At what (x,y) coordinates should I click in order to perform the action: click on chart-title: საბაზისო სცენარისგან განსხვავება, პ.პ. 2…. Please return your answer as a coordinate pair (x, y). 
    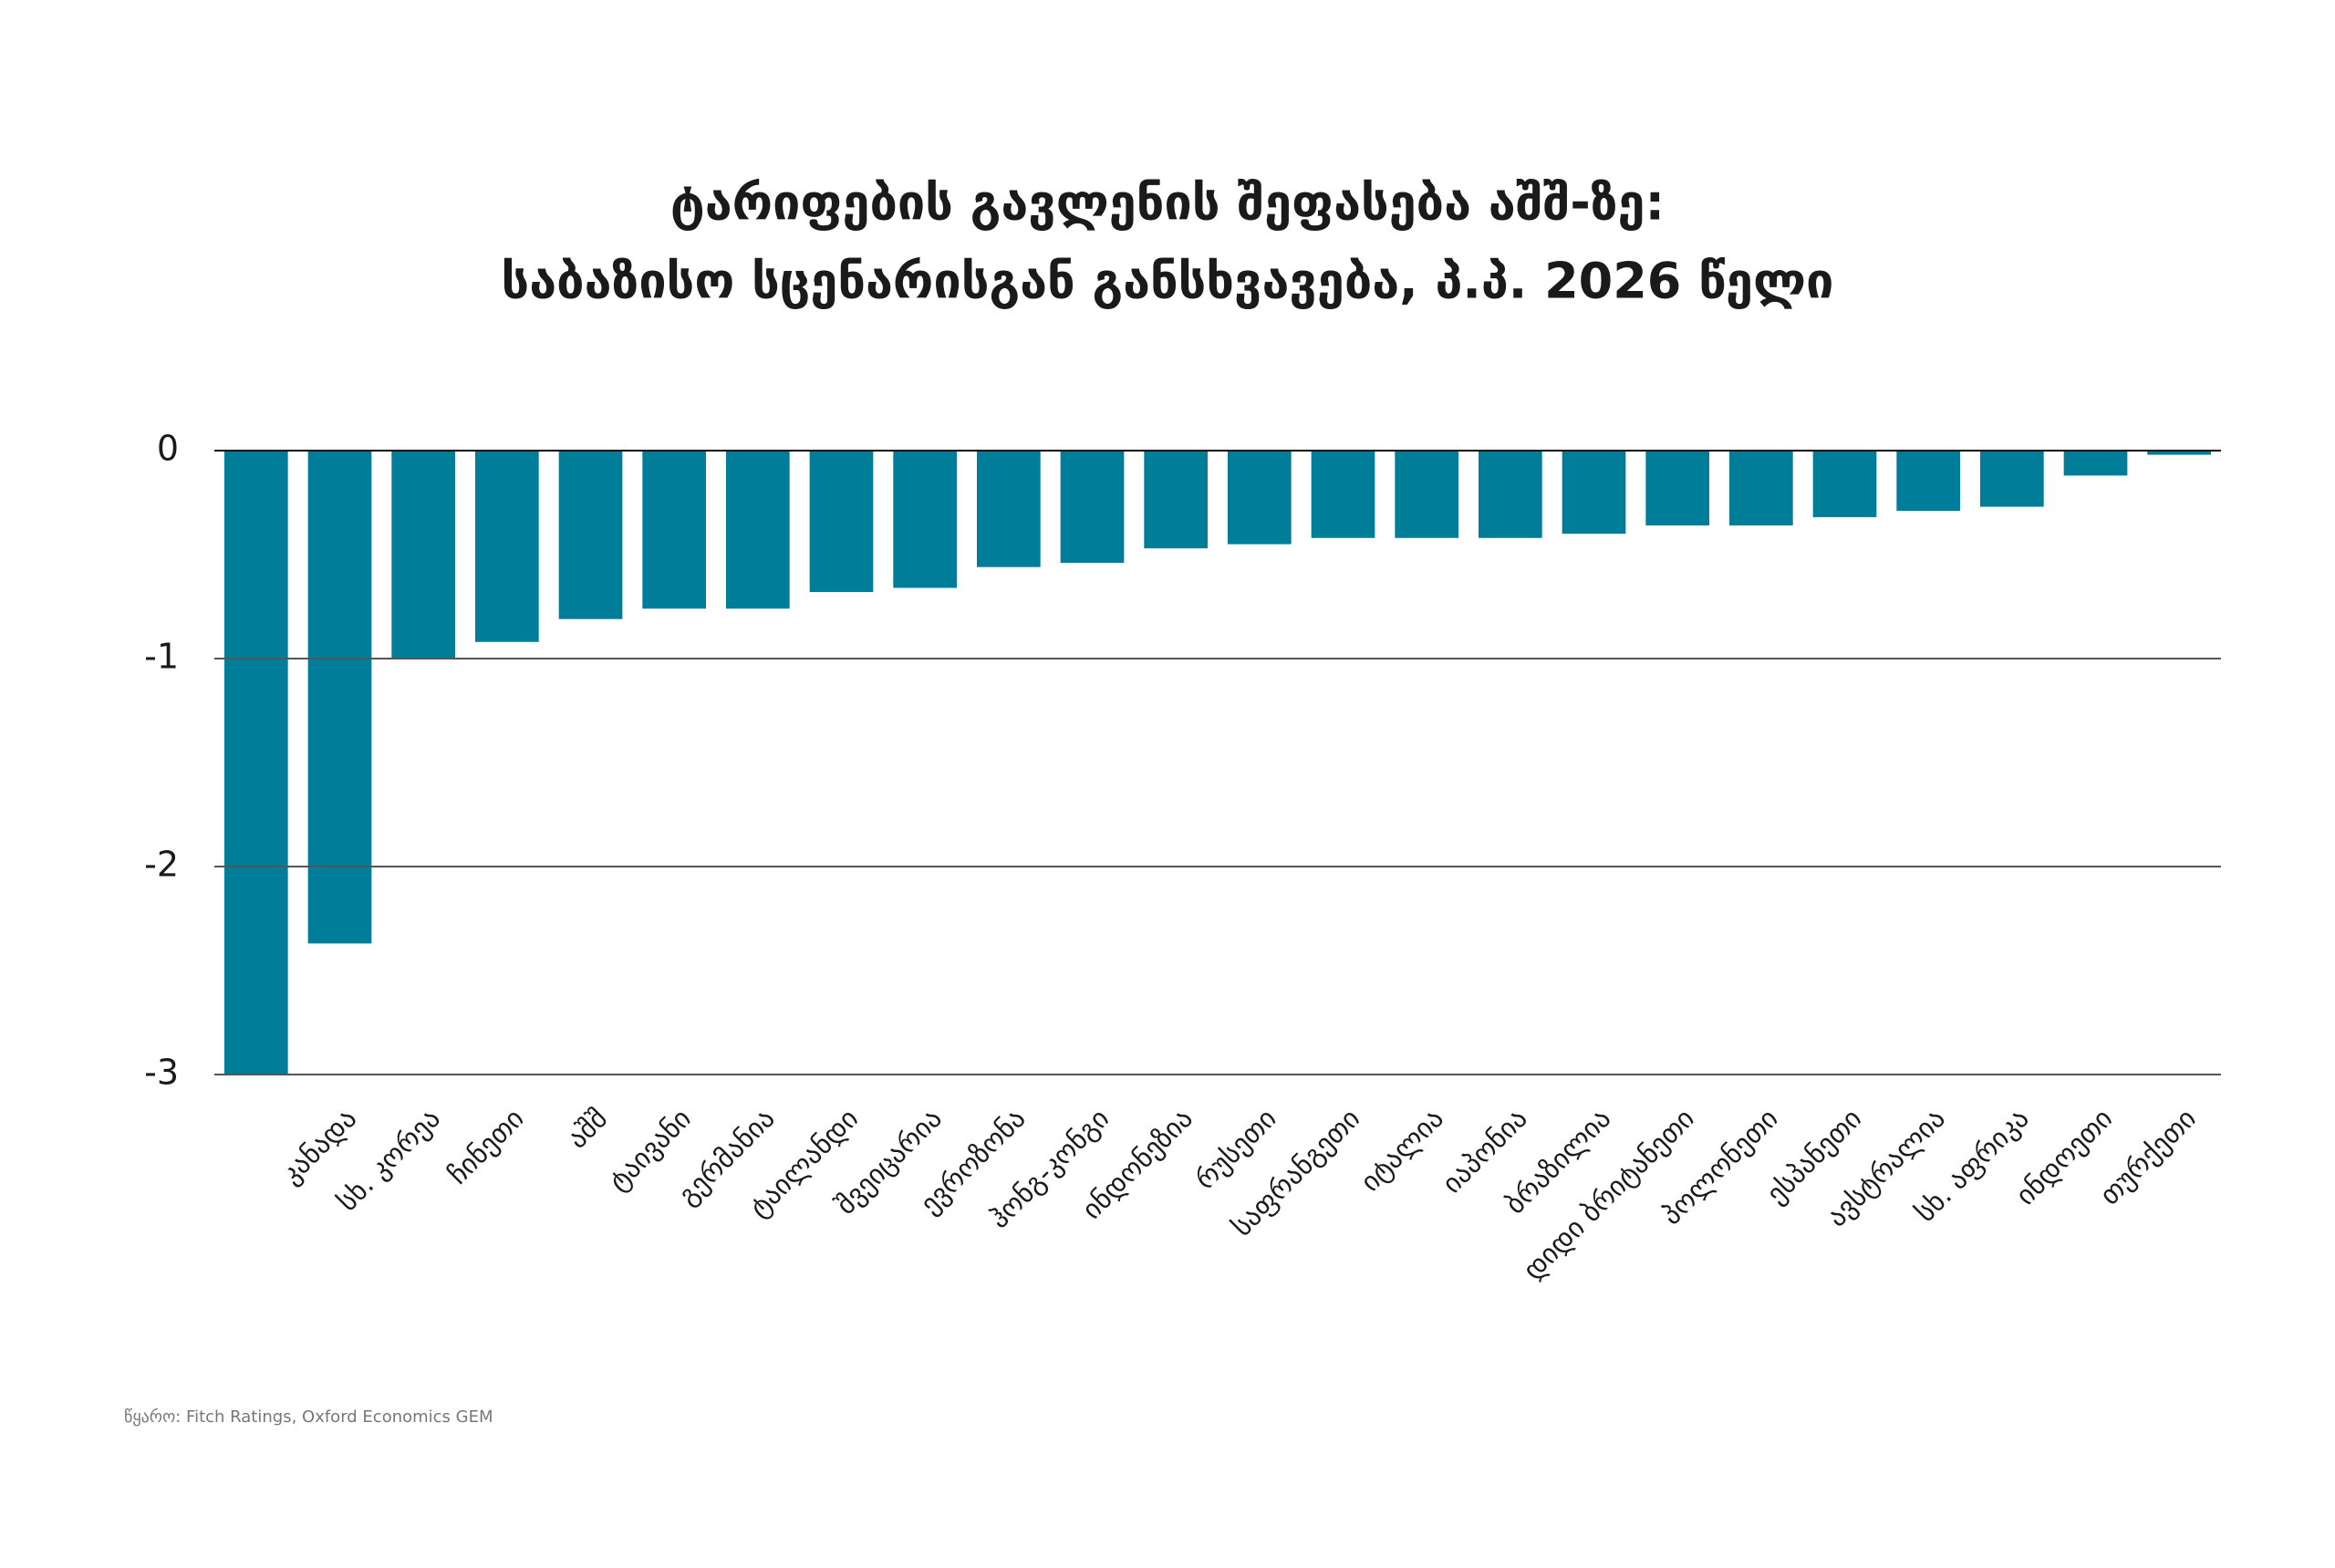
    Looking at the image, I should click on (1168, 282).